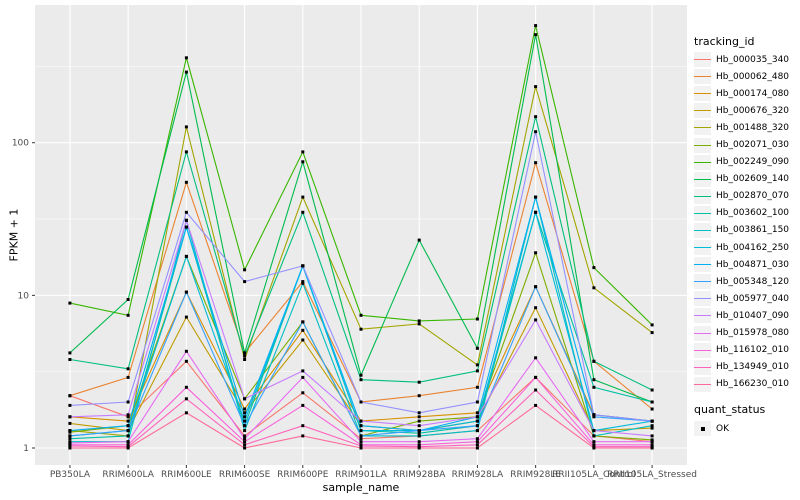 The width and height of the screenshot is (800, 500). I want to click on quant-status-legend-items: OK, so click(711, 428).